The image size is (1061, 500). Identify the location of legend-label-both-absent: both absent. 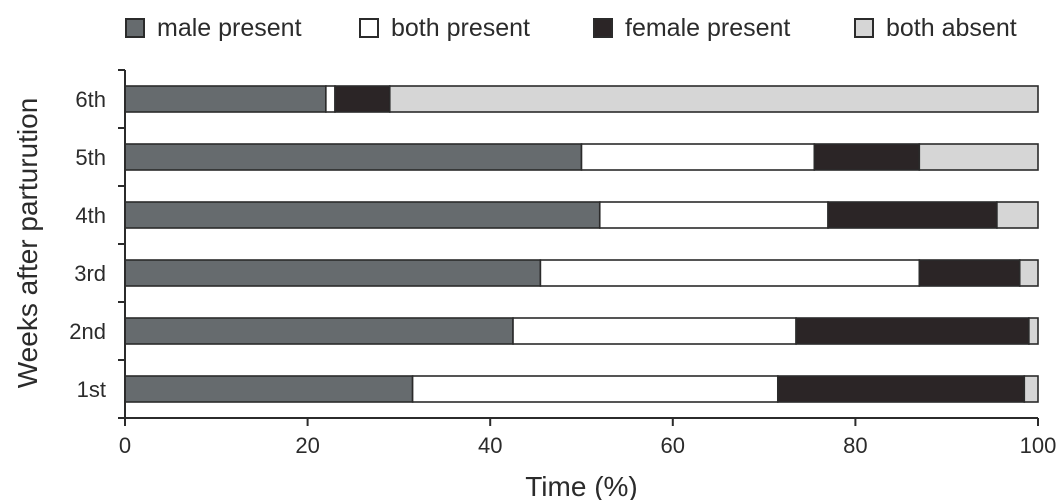
(951, 27).